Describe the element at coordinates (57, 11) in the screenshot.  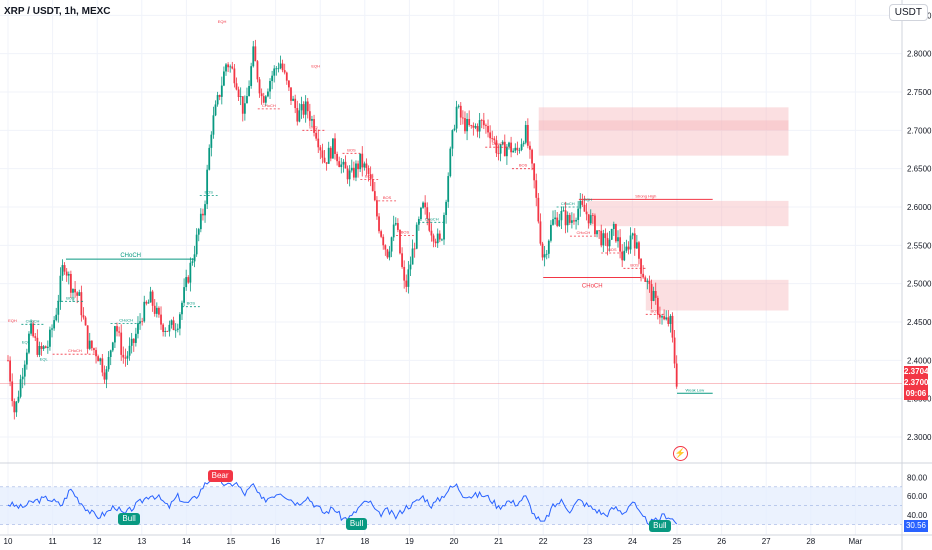
I see `symbol-title: XRP / USDT, 1h, MEXC` at that location.